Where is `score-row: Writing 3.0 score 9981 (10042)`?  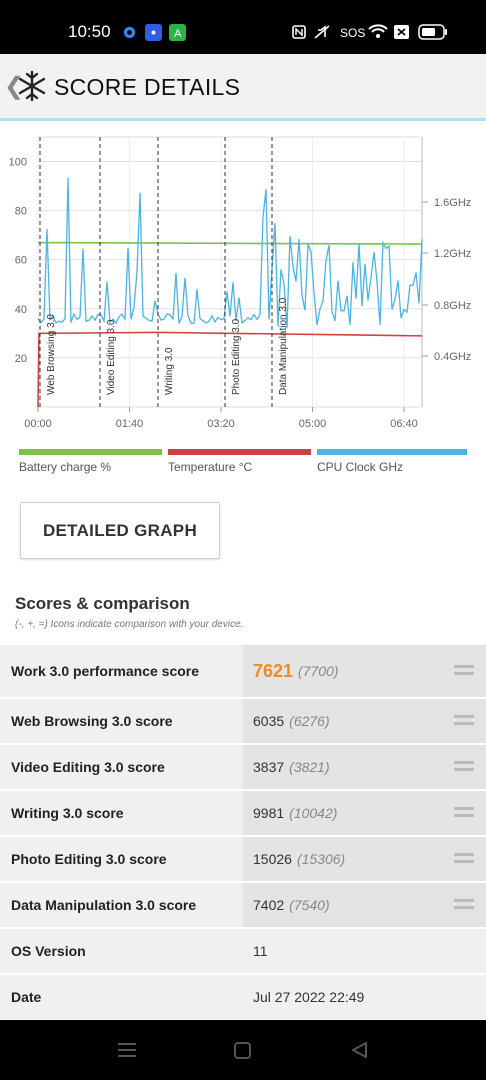
score-row: Writing 3.0 score 9981 (10042) is located at coordinates (243, 814).